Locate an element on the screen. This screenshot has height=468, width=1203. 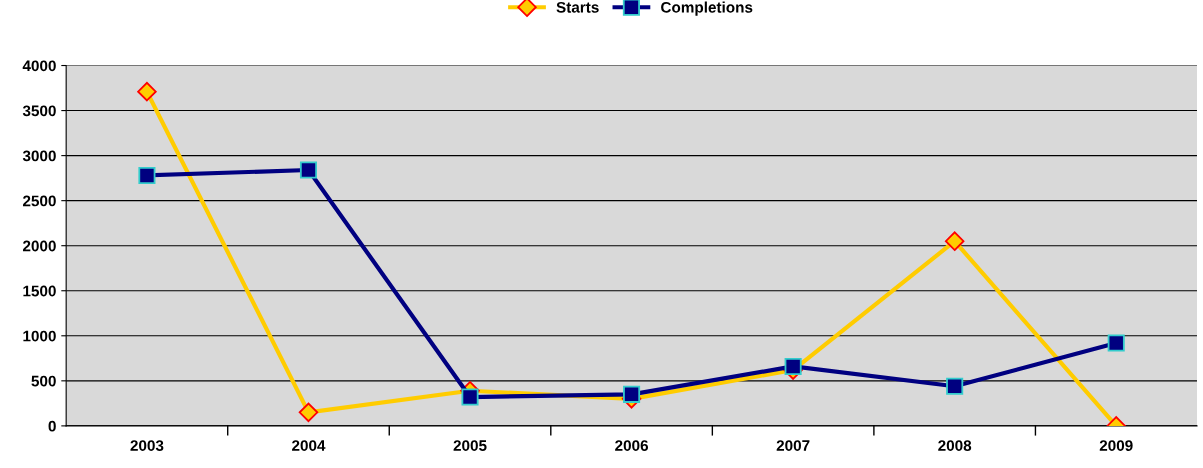
x-tick-label: 2003 is located at coordinates (147, 446).